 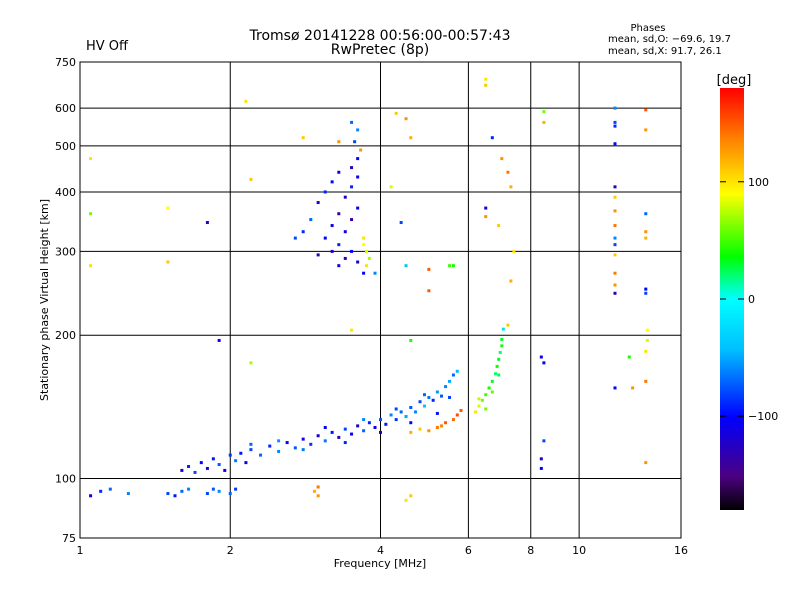 What do you see at coordinates (681, 550) in the screenshot?
I see `x-tick-label: 16` at bounding box center [681, 550].